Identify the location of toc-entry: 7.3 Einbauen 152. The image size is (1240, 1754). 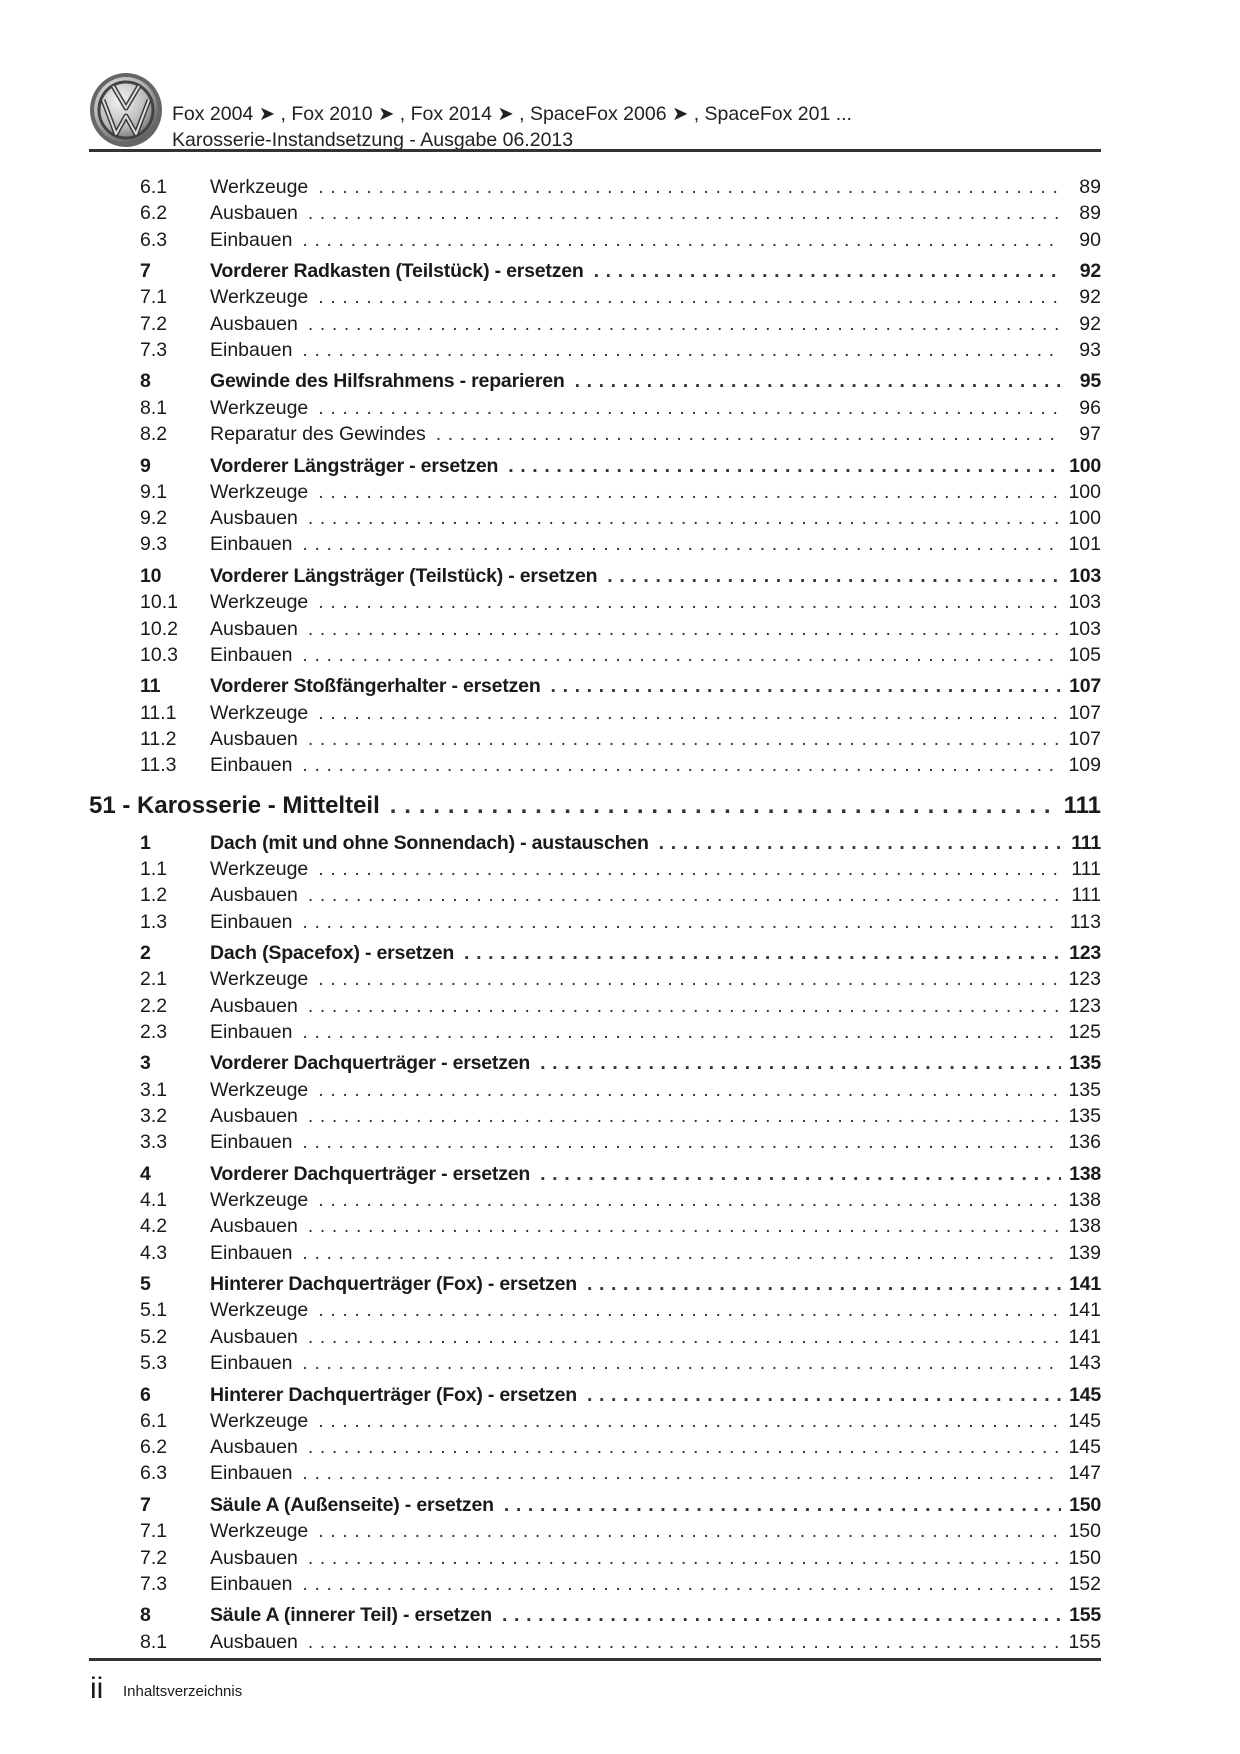
(595, 1586).